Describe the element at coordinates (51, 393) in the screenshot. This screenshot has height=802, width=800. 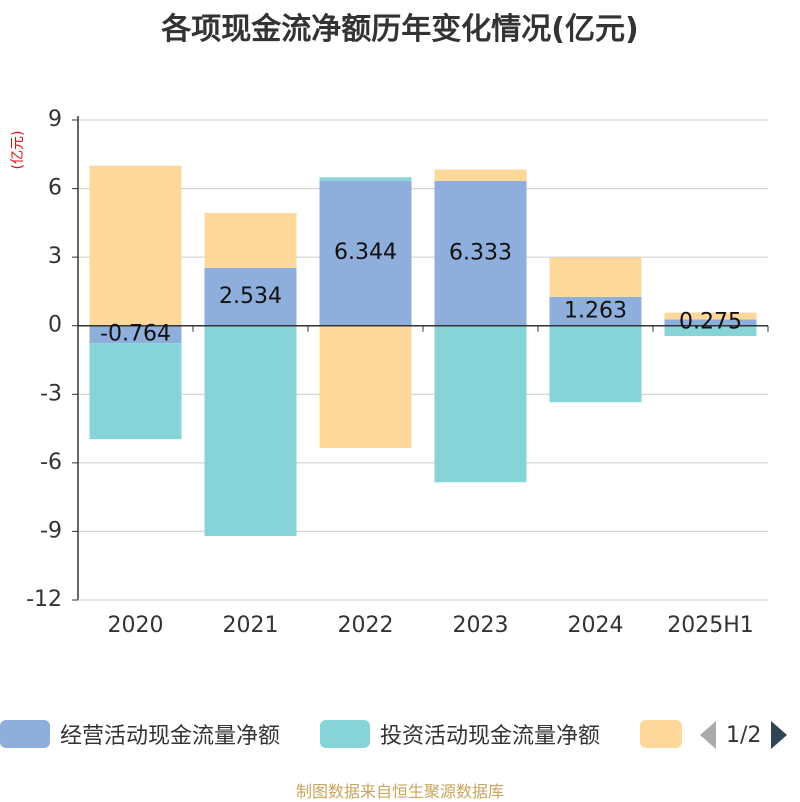
I see `y-tick-label: -3` at that location.